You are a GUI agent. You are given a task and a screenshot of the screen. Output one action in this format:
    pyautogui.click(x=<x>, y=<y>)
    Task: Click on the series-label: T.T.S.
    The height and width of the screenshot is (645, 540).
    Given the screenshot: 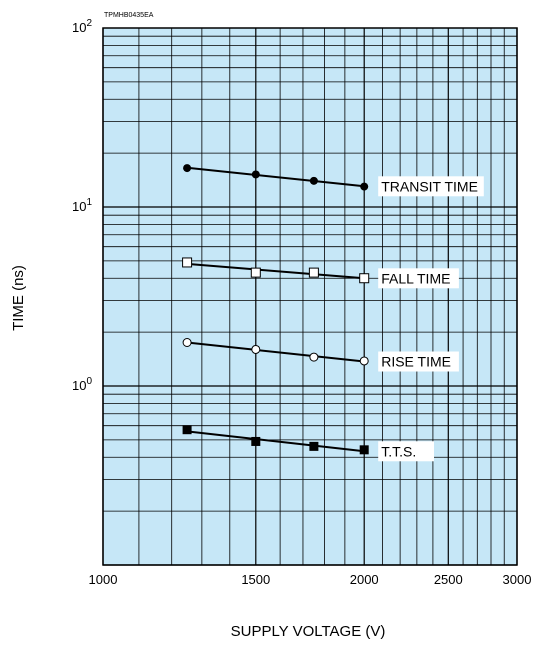 What is the action you would take?
    pyautogui.click(x=398, y=451)
    